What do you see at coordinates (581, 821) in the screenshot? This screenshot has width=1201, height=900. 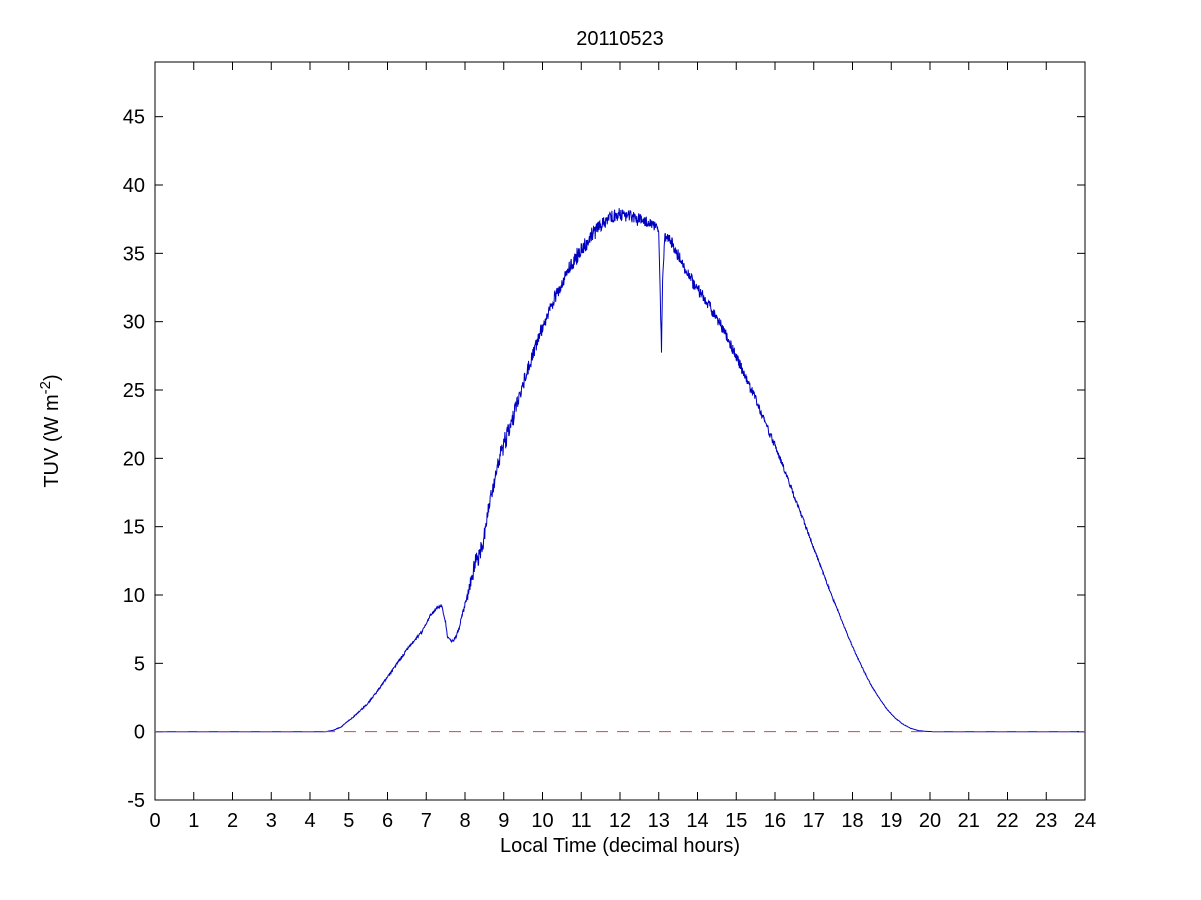 I see `x-tick-label: 11` at bounding box center [581, 821].